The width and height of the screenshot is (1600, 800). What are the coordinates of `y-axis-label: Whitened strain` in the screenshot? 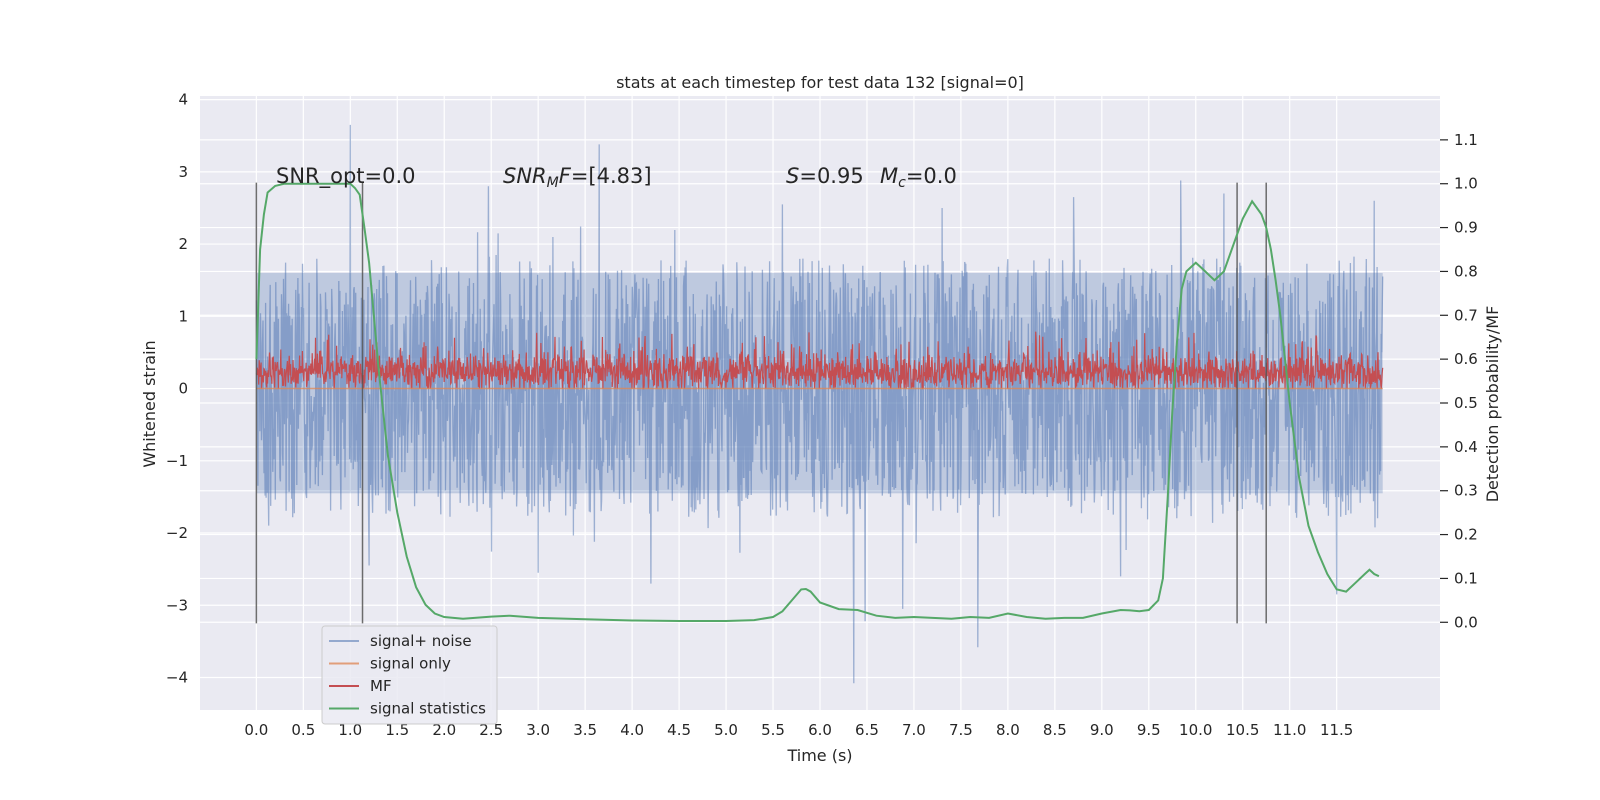 It's located at (149, 403).